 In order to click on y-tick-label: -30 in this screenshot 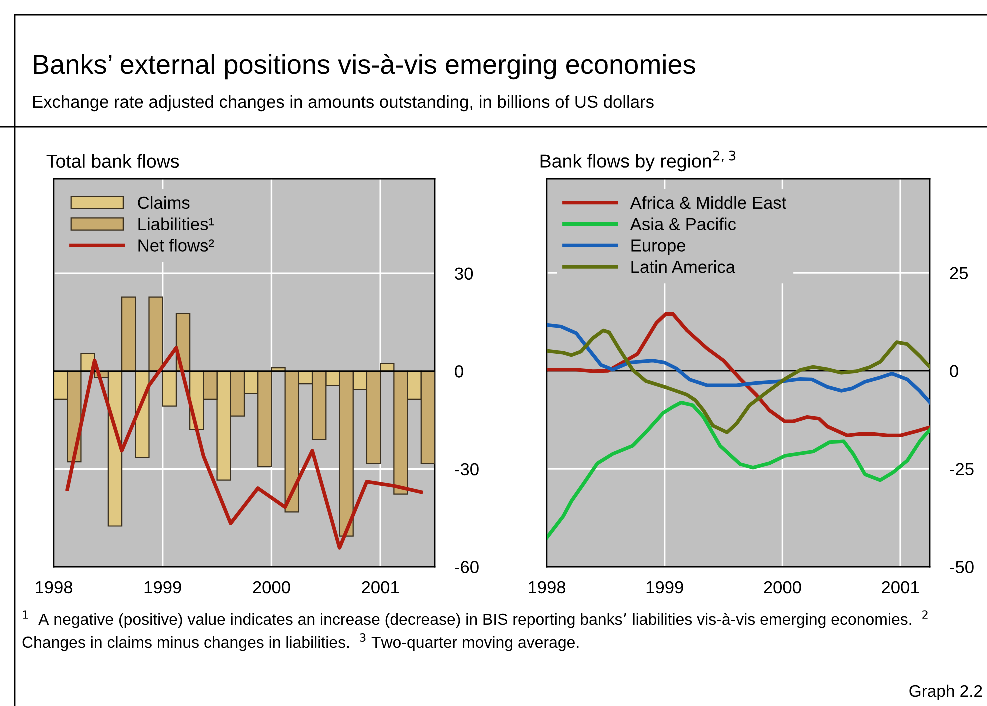, I will do `click(467, 469)`.